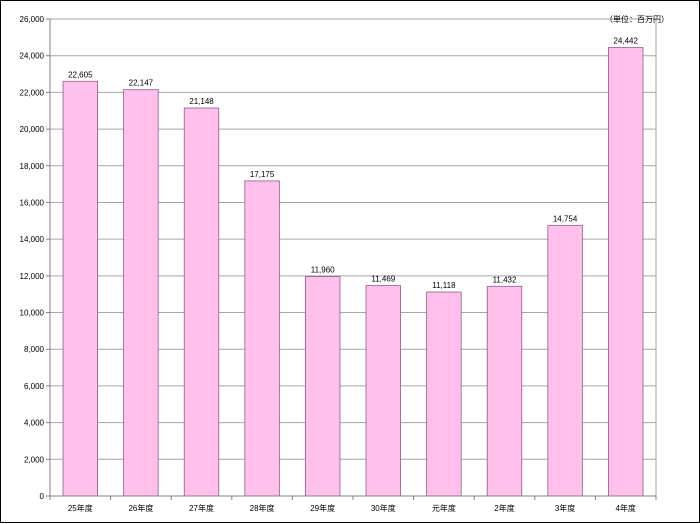  What do you see at coordinates (262, 508) in the screenshot?
I see `x-tick-label: 28年度` at bounding box center [262, 508].